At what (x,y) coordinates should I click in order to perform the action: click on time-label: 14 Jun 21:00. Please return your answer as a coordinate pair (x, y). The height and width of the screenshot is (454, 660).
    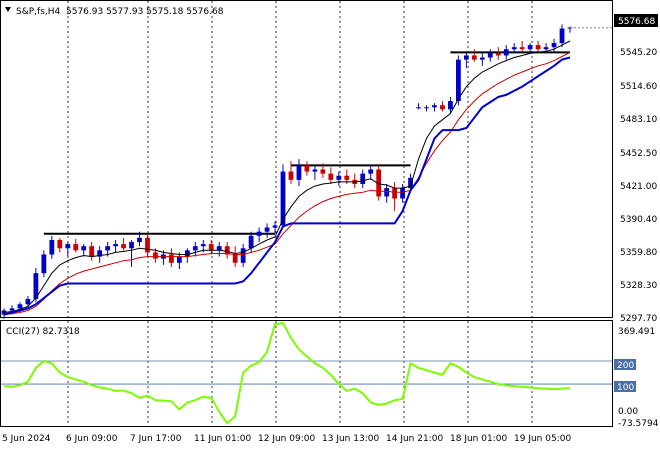
    Looking at the image, I should click on (414, 439).